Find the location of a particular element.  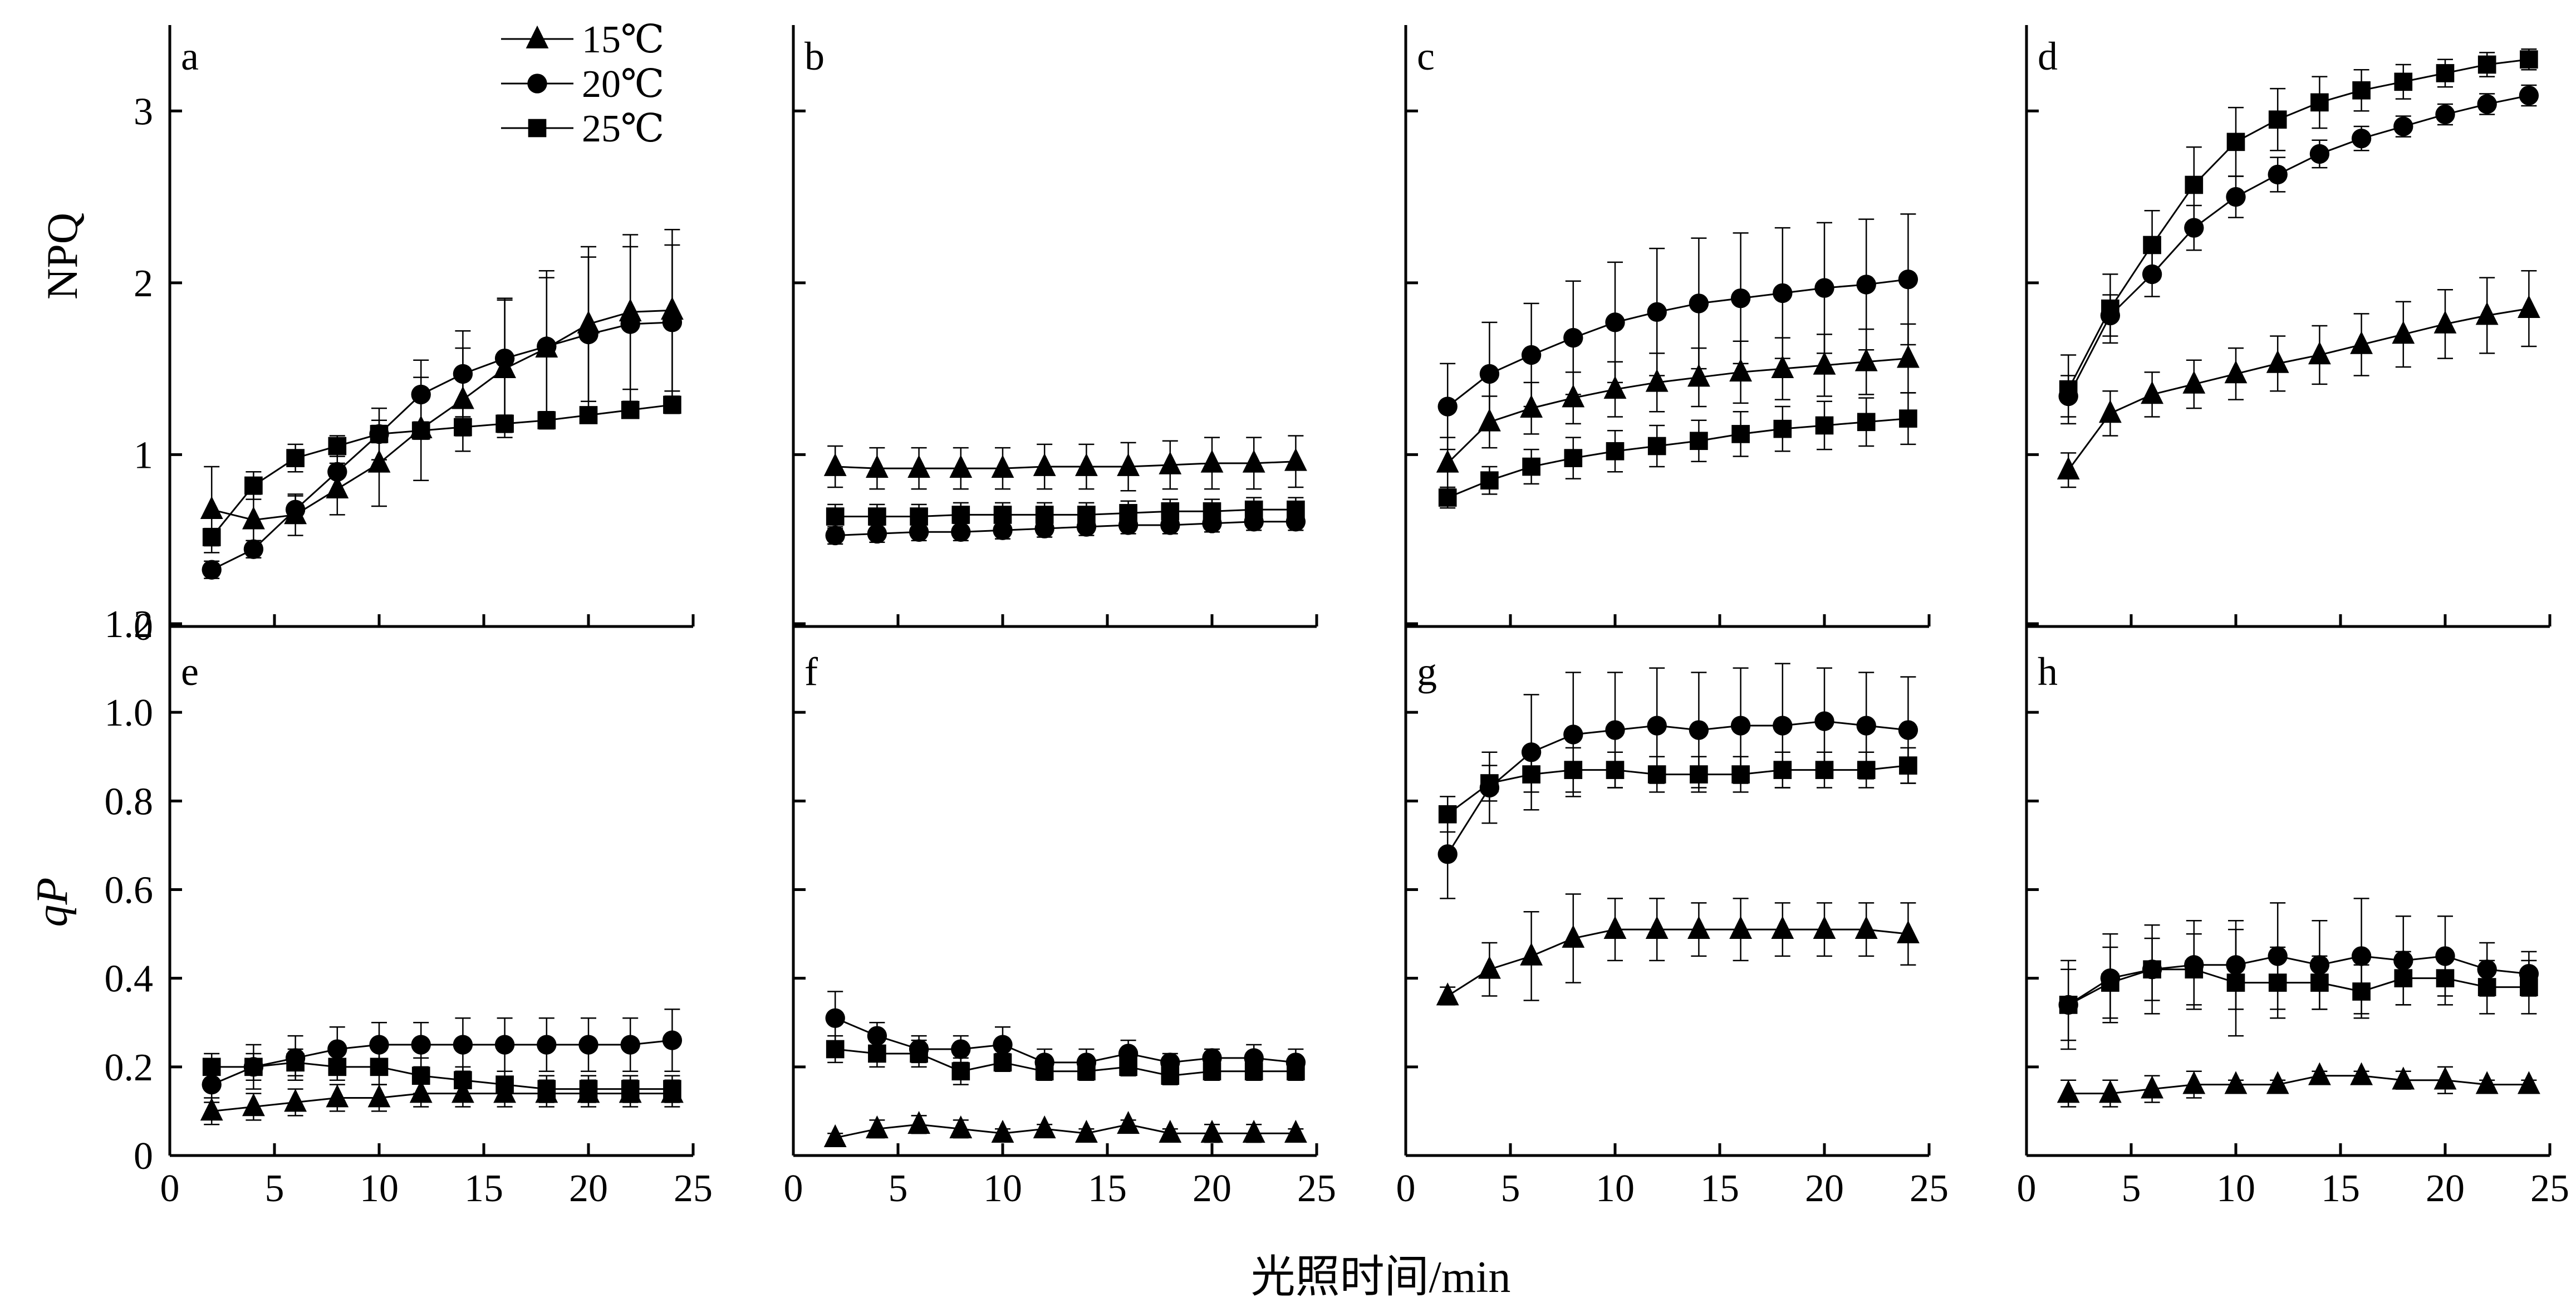

x-tick-label-e: 15 is located at coordinates (483, 1189).